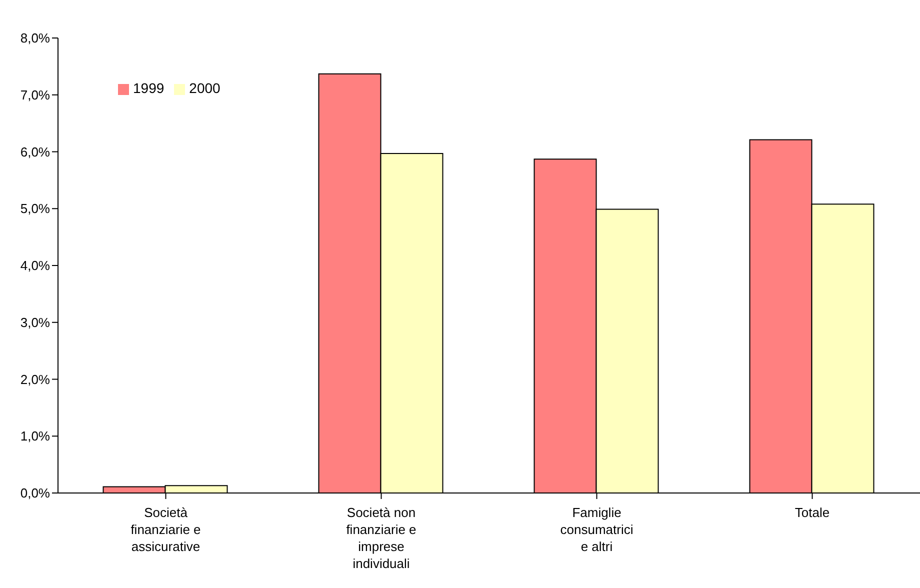 This screenshot has height=588, width=920. Describe the element at coordinates (204, 88) in the screenshot. I see `legend-label: 2000` at that location.